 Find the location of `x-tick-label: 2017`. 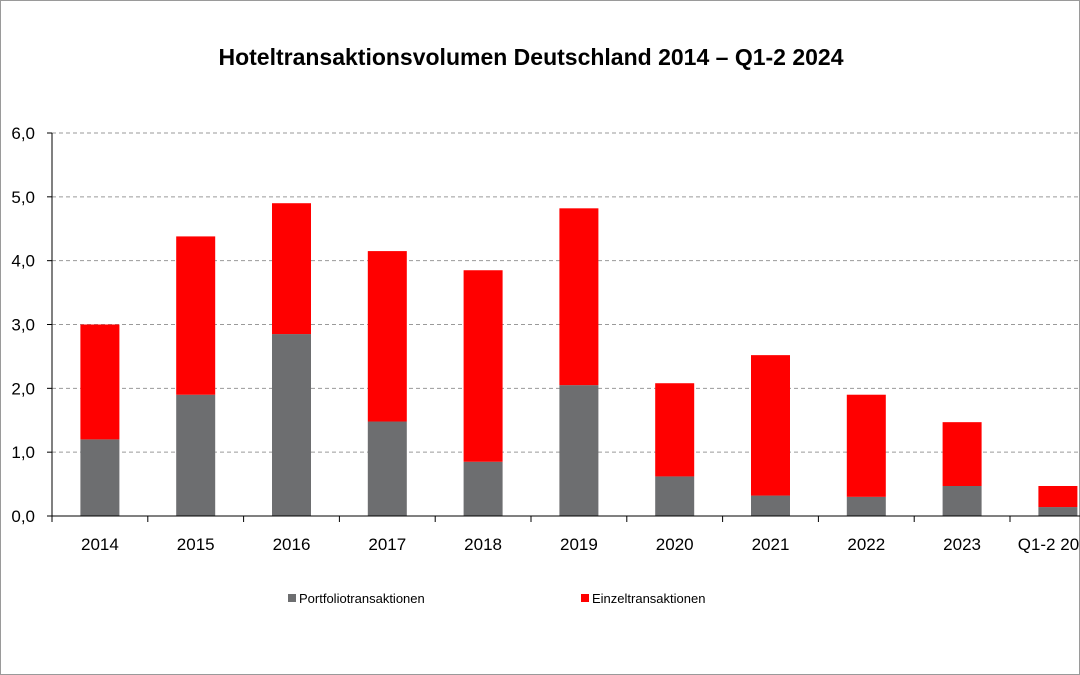

x-tick-label: 2017 is located at coordinates (387, 544).